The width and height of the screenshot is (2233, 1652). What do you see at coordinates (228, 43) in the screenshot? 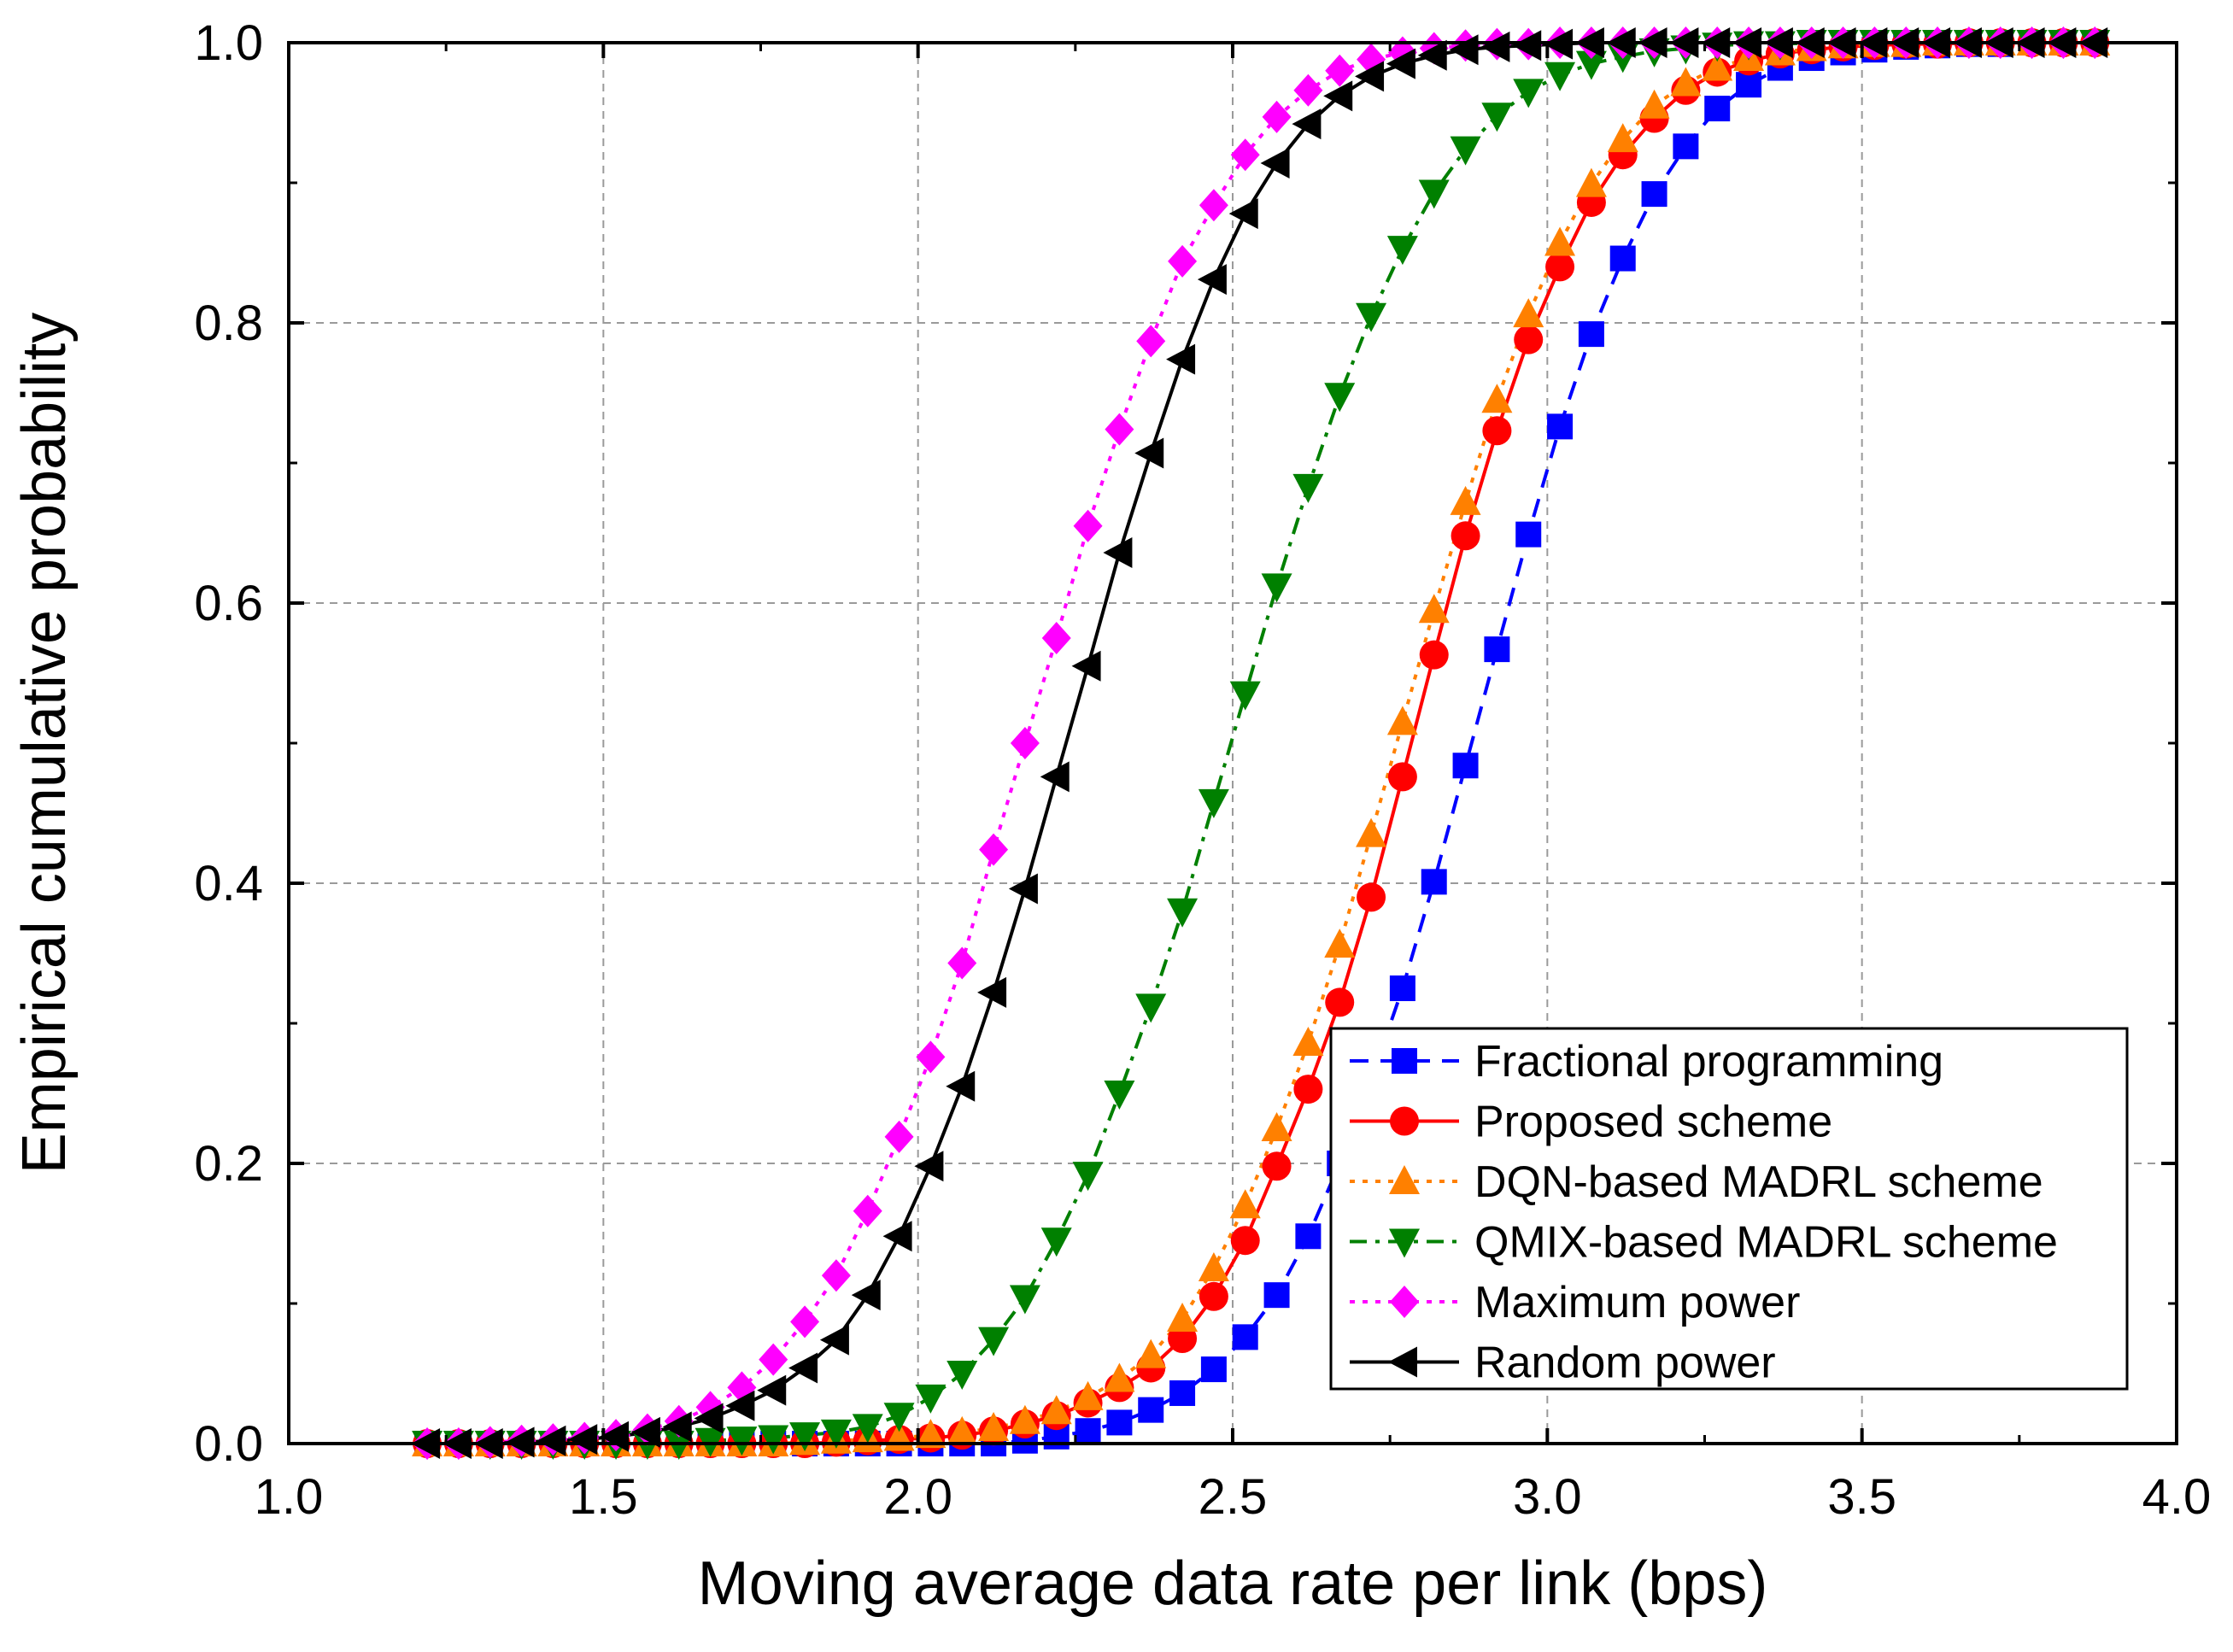
I see `y-tick-label: 1.0` at bounding box center [228, 43].